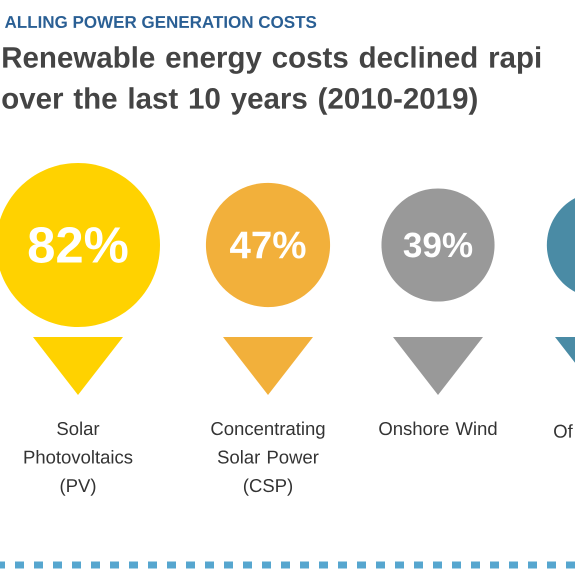  I want to click on text: Renewable energy costs declined rapi over the last 10 years (2010-2019), so click(271, 80).